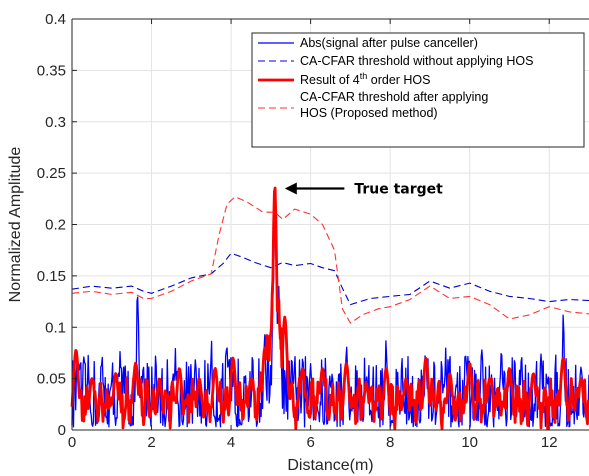  I want to click on legend-label-0-0: Abs(signal after pulse canceller), so click(389, 43).